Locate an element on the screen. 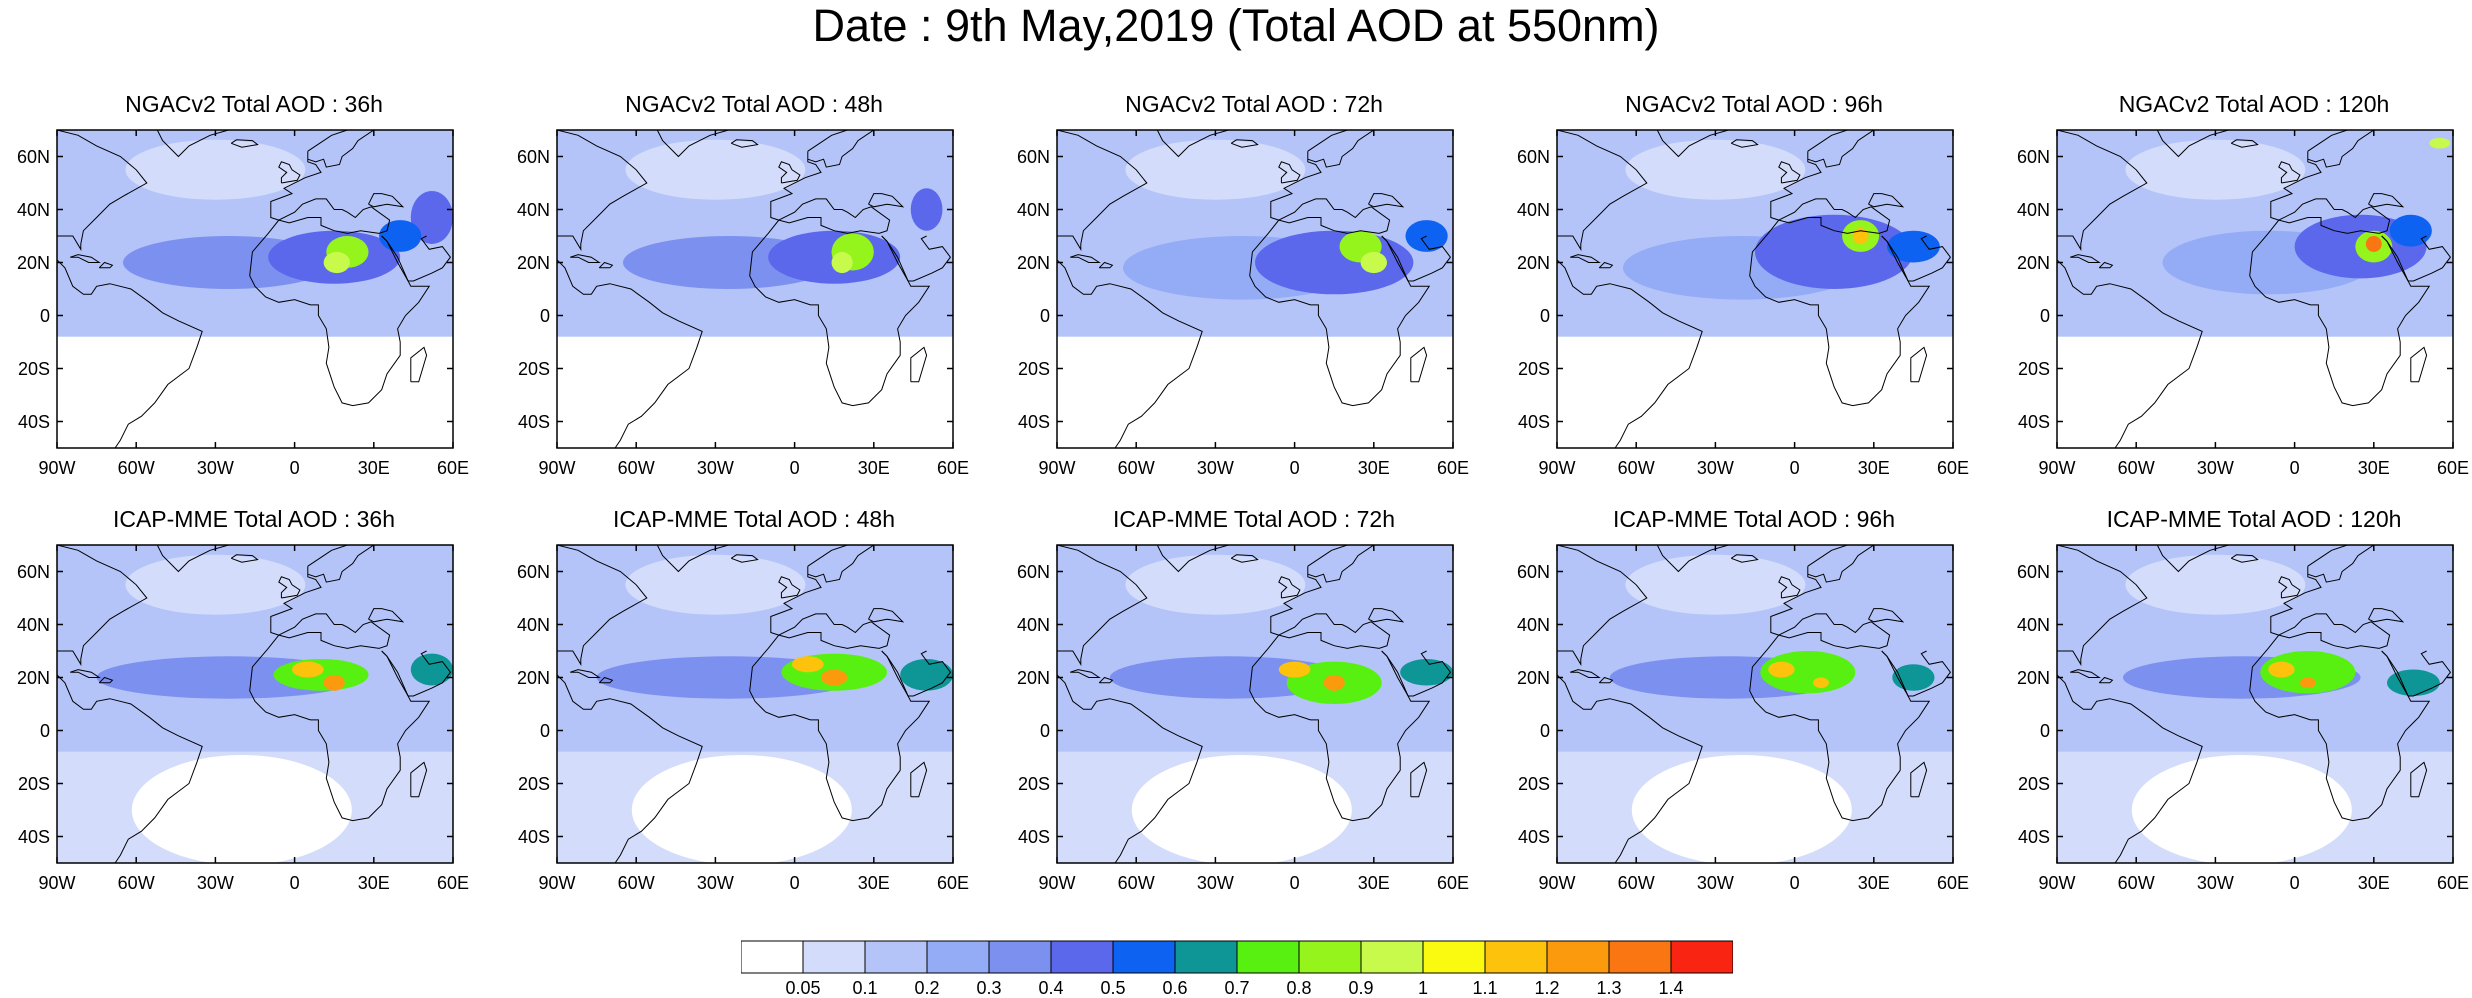  colorbar-label: 0.9 is located at coordinates (1361, 988).